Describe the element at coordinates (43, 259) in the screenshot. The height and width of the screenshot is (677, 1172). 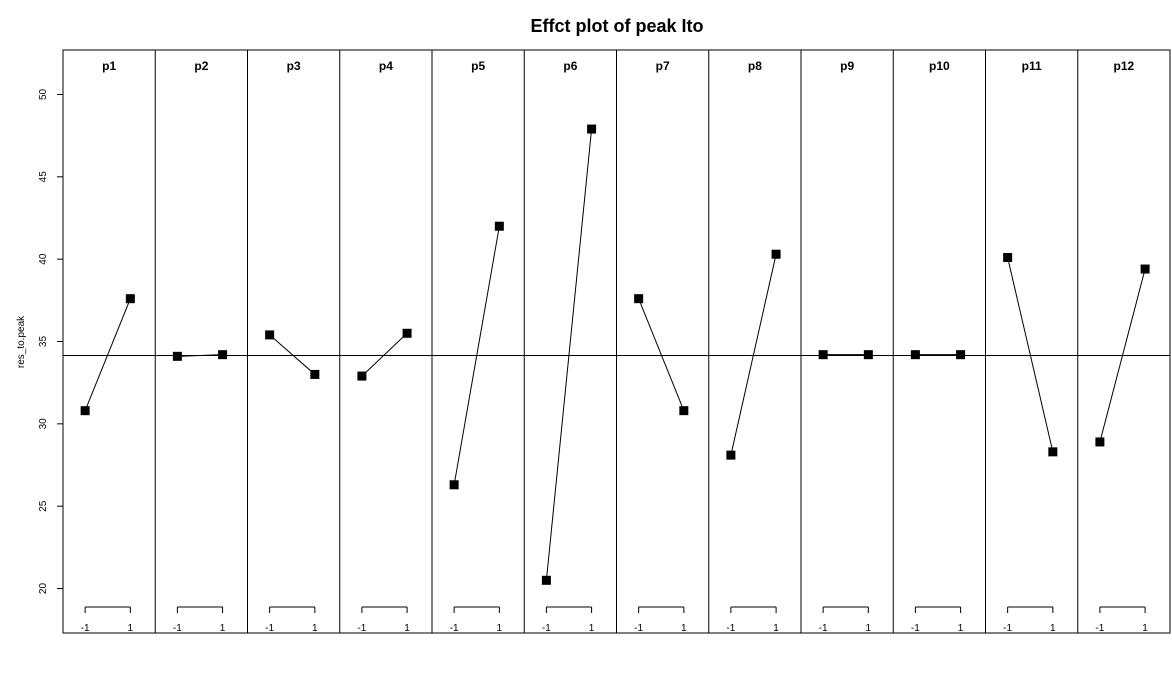
I see `y-tick-label-40: 40` at that location.